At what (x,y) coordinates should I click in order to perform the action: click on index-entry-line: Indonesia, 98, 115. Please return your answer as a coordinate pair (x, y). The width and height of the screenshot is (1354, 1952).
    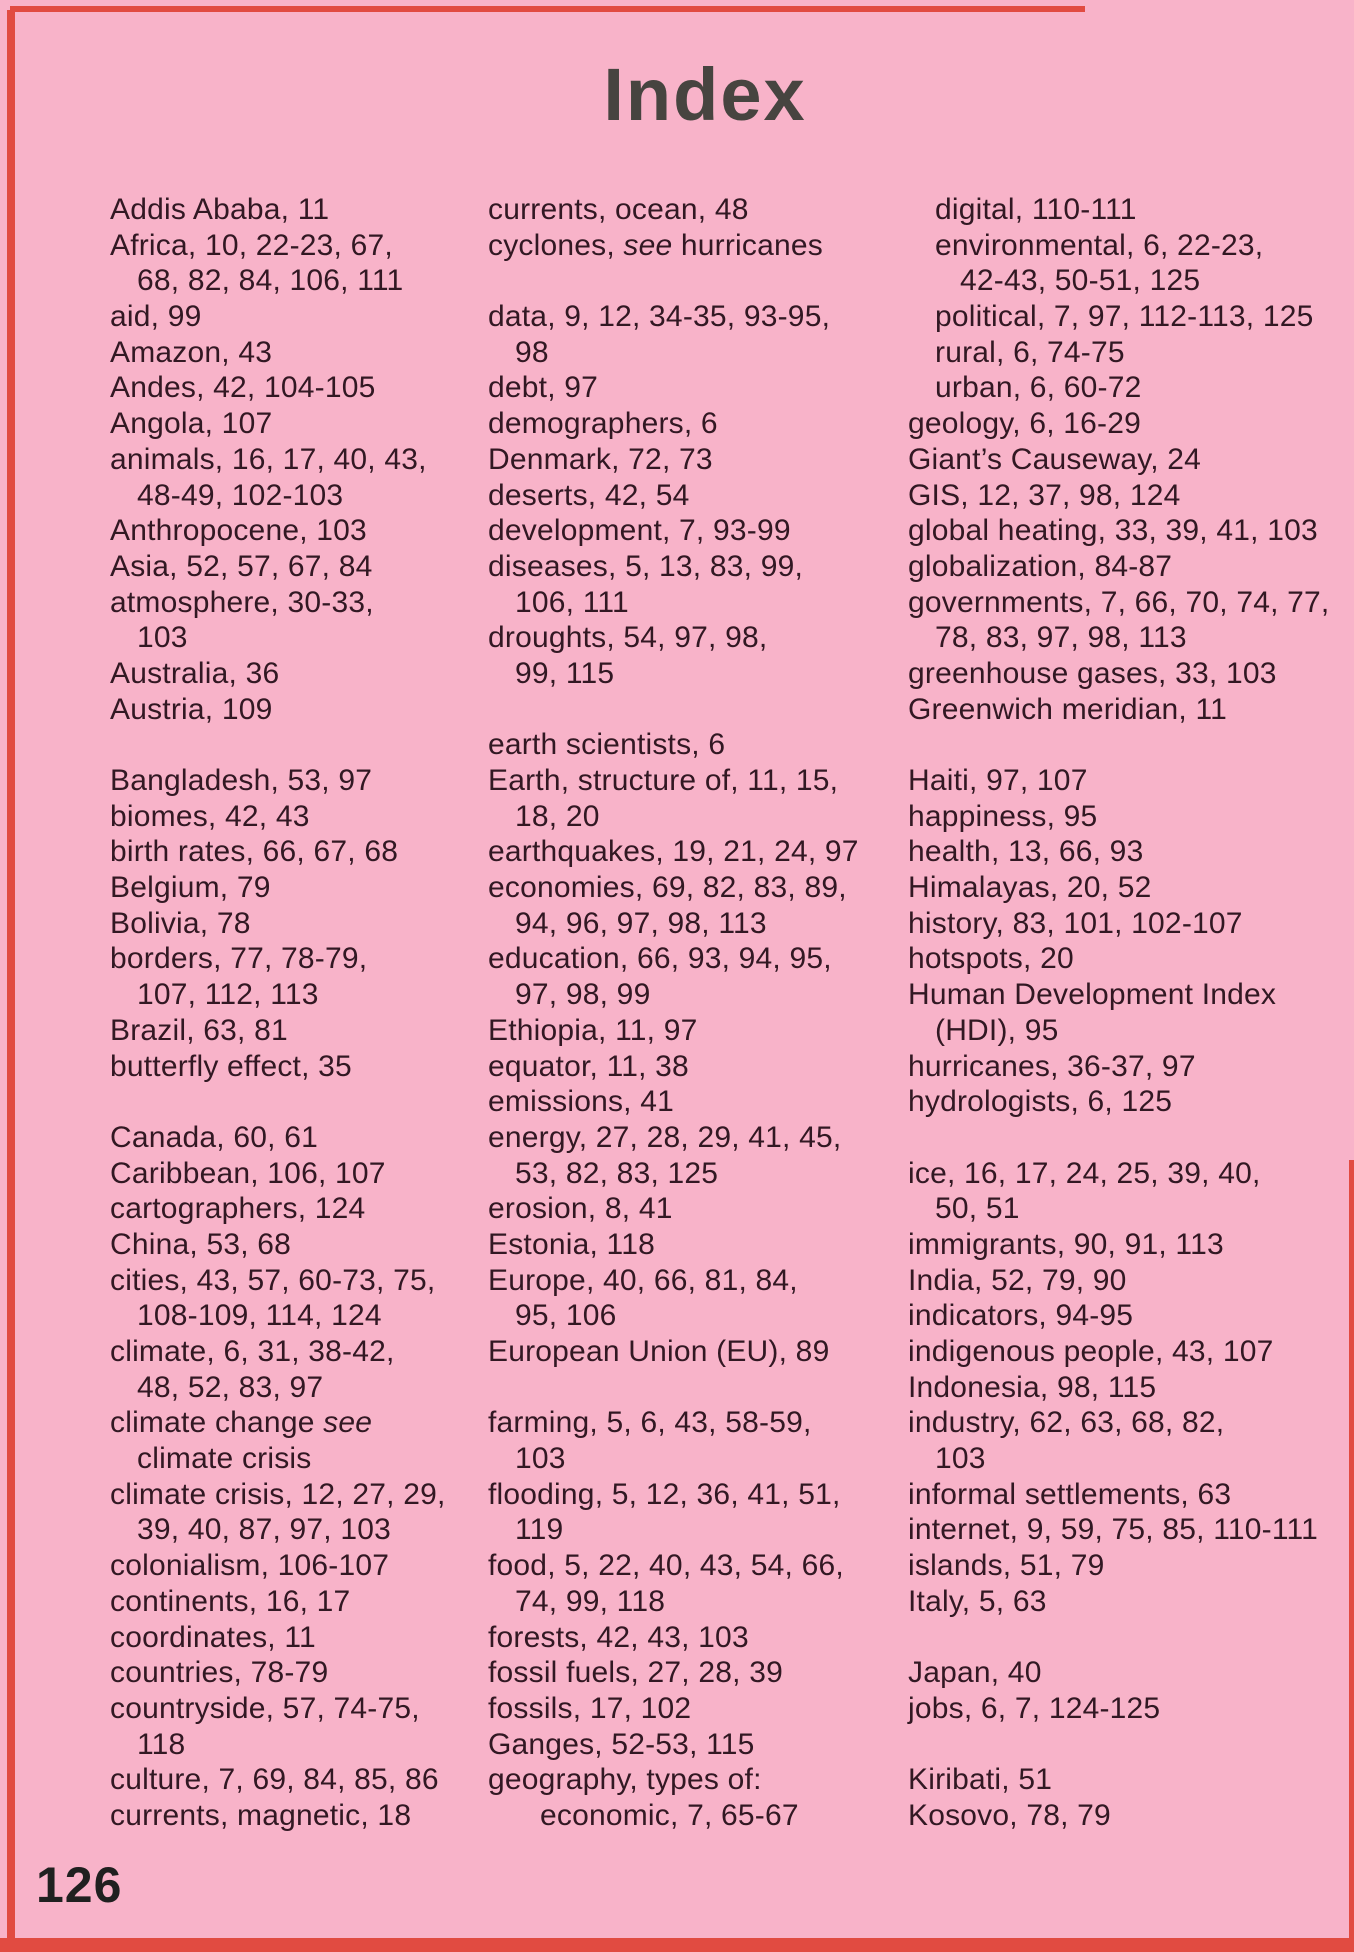
    Looking at the image, I should click on (1032, 1387).